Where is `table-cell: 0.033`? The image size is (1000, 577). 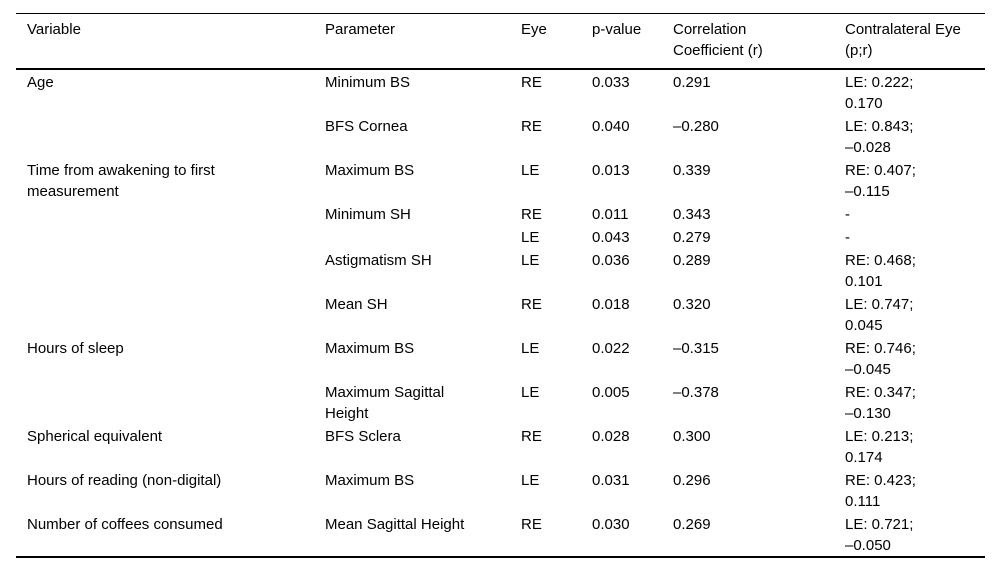 table-cell: 0.033 is located at coordinates (611, 82).